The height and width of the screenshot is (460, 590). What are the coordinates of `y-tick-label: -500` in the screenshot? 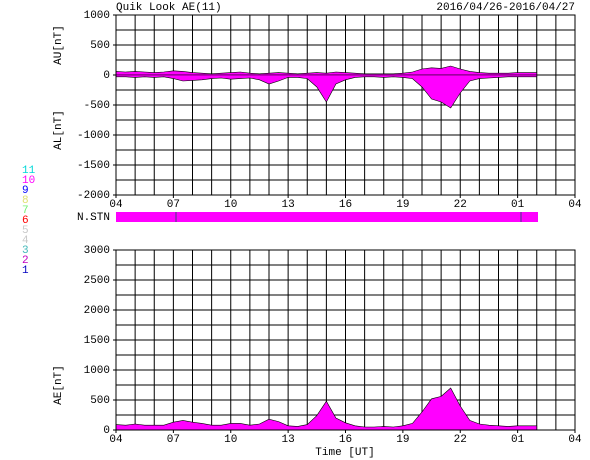 It's located at (97, 106).